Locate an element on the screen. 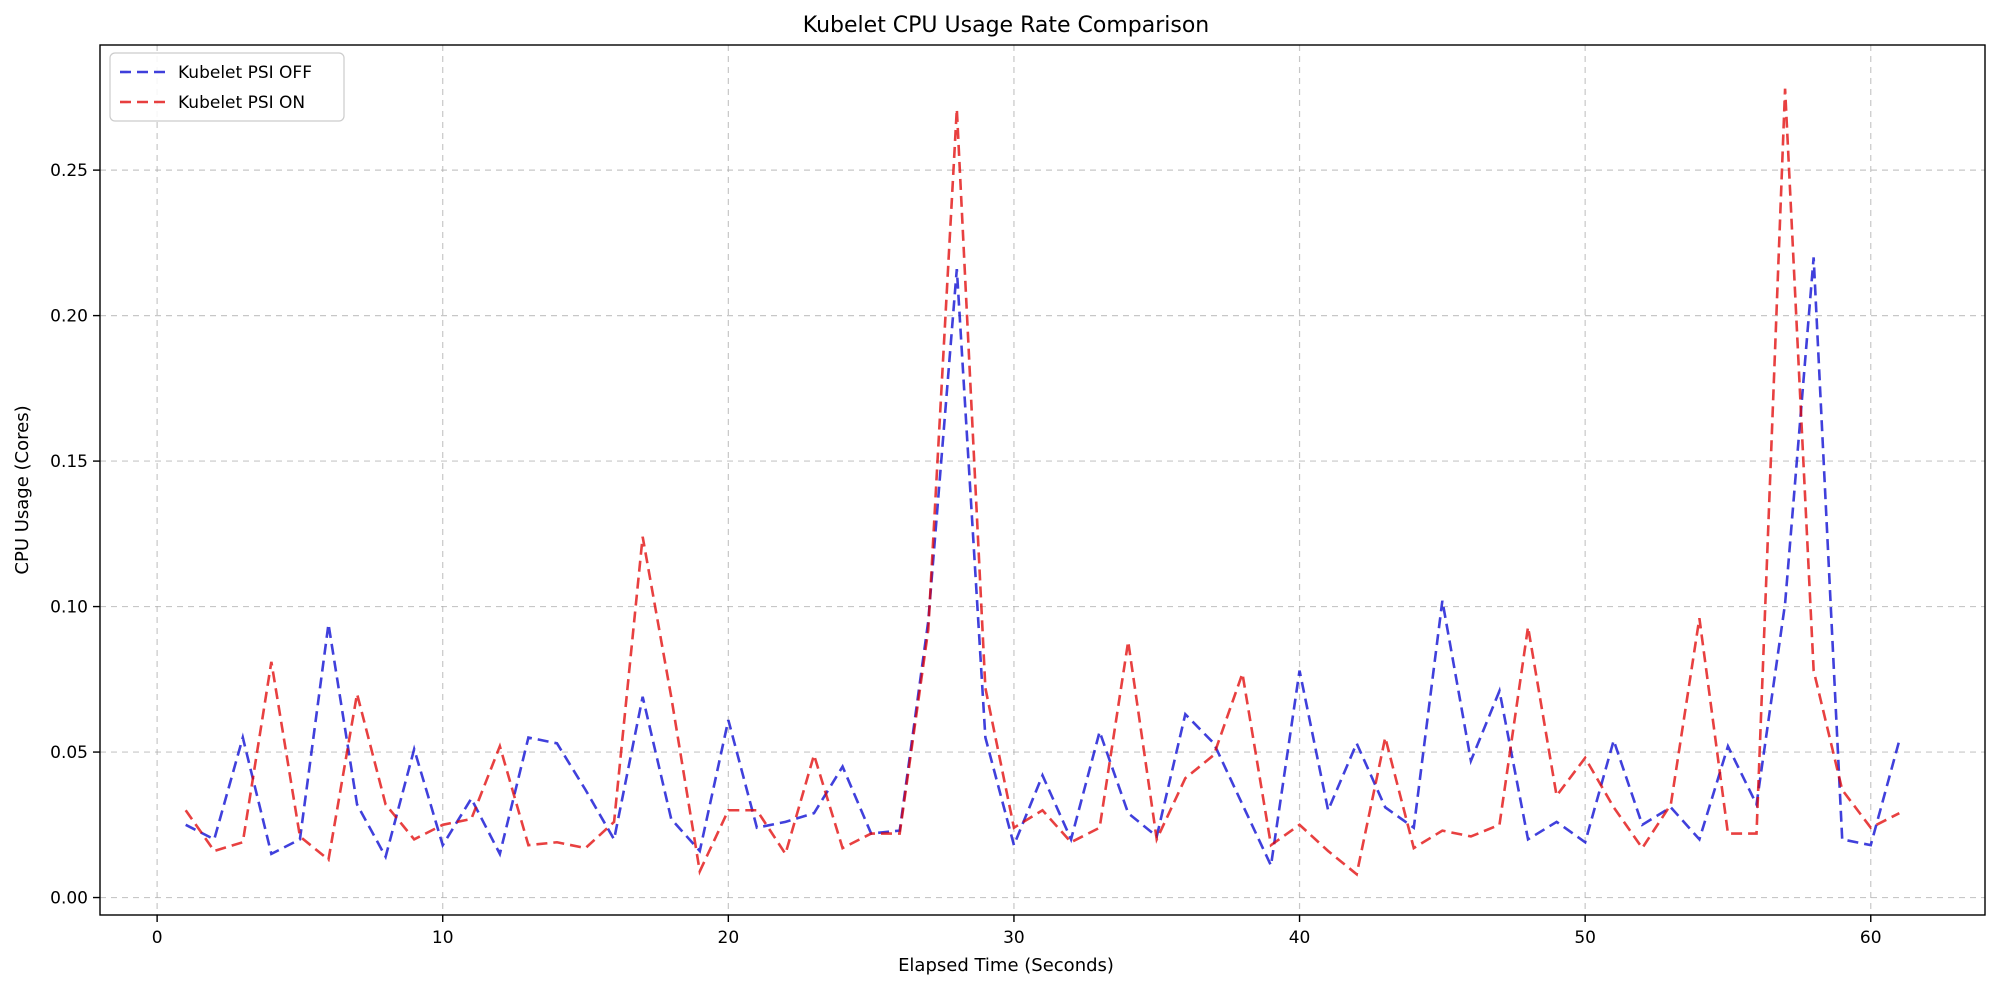 Image resolution: width=2000 pixels, height=990 pixels. legend: Kubelet PSI OFF Kubelet PSI ON is located at coordinates (227, 87).